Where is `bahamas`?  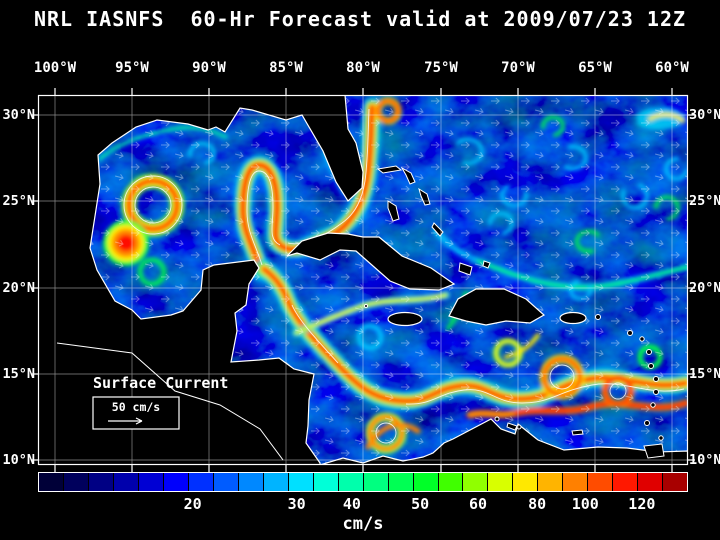 bahamas is located at coordinates (433, 220).